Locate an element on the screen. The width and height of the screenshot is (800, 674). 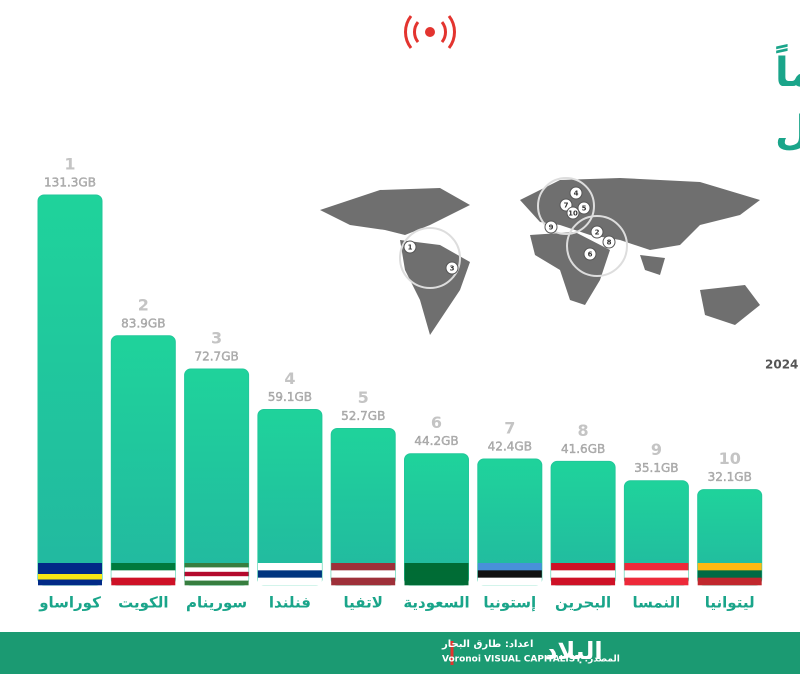
rank-label: 10 is located at coordinates (730, 458).